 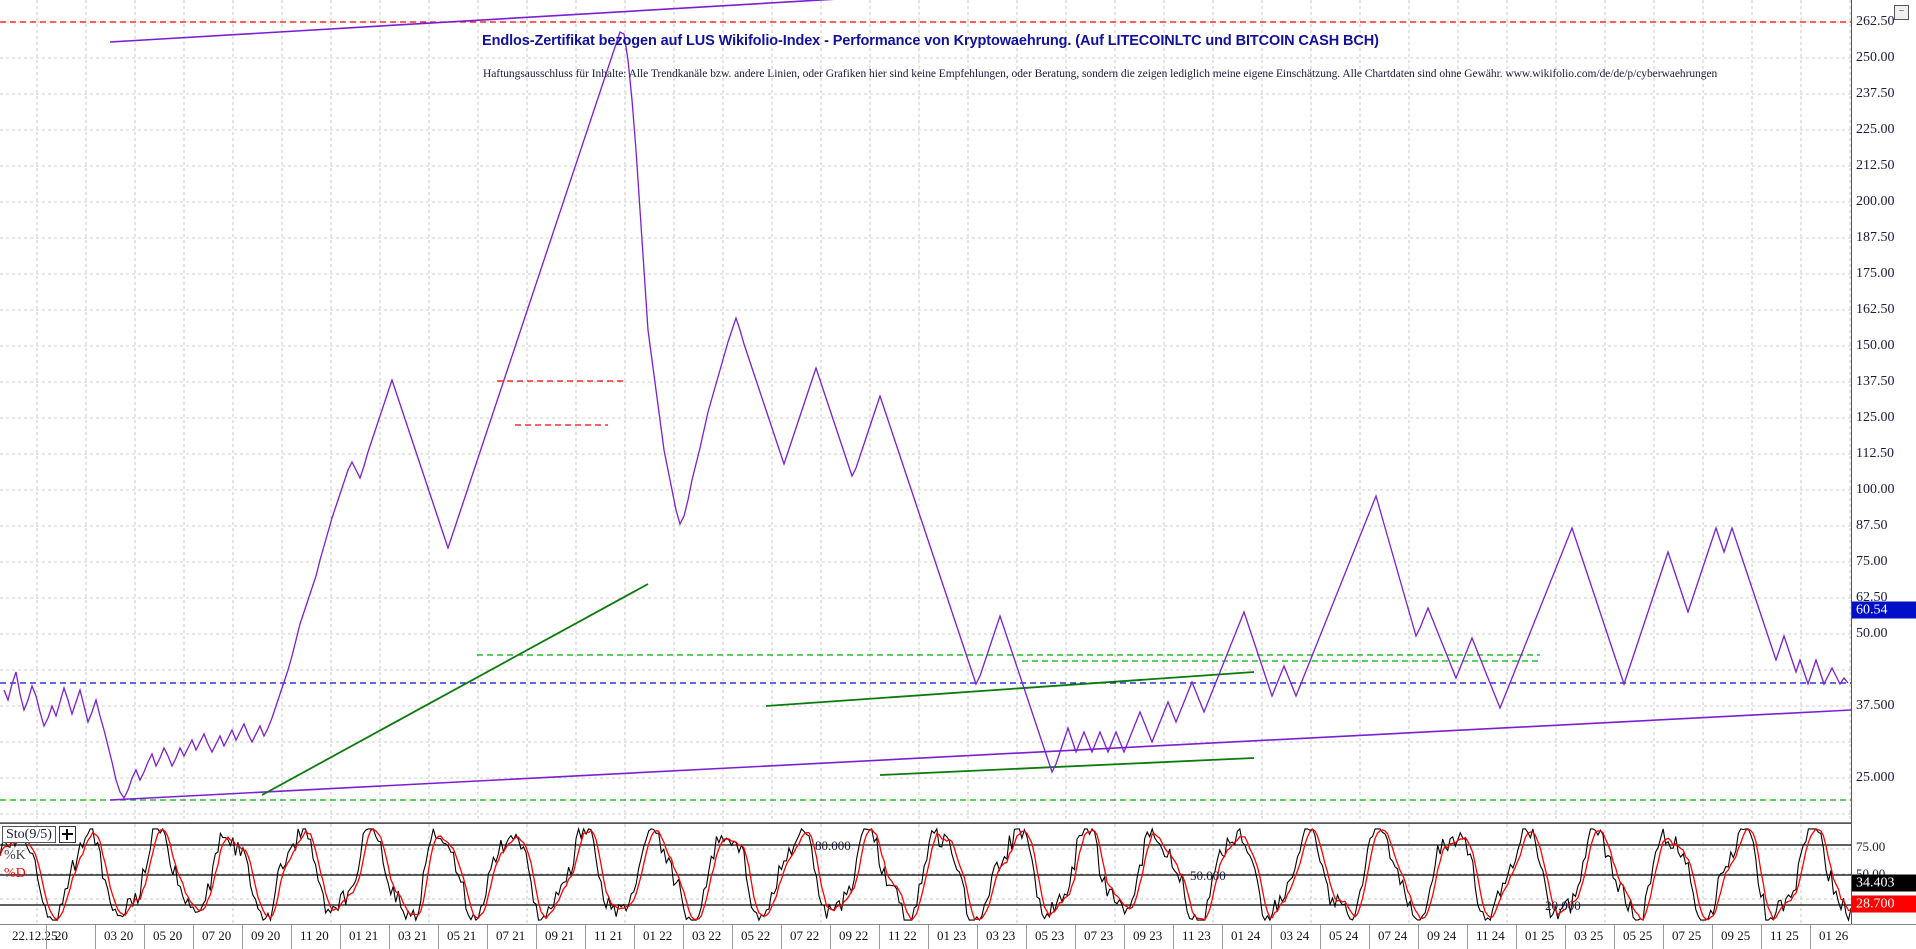 What do you see at coordinates (472, 21) in the screenshot?
I see `trend-channel-upper` at bounding box center [472, 21].